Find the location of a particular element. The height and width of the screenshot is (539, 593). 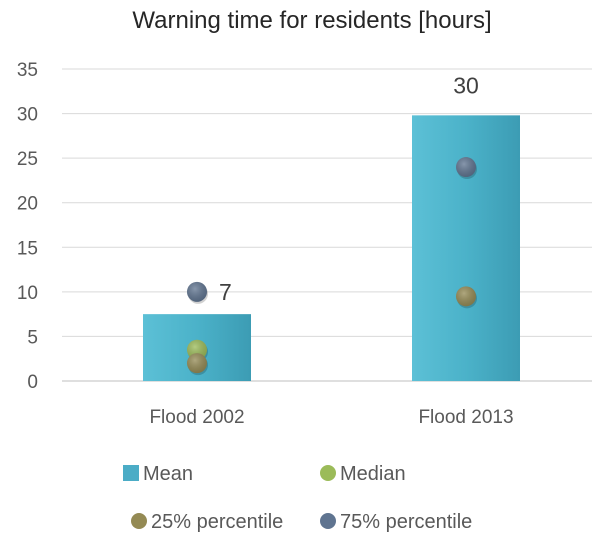

legend-swatch-25-percentile is located at coordinates (139, 521).